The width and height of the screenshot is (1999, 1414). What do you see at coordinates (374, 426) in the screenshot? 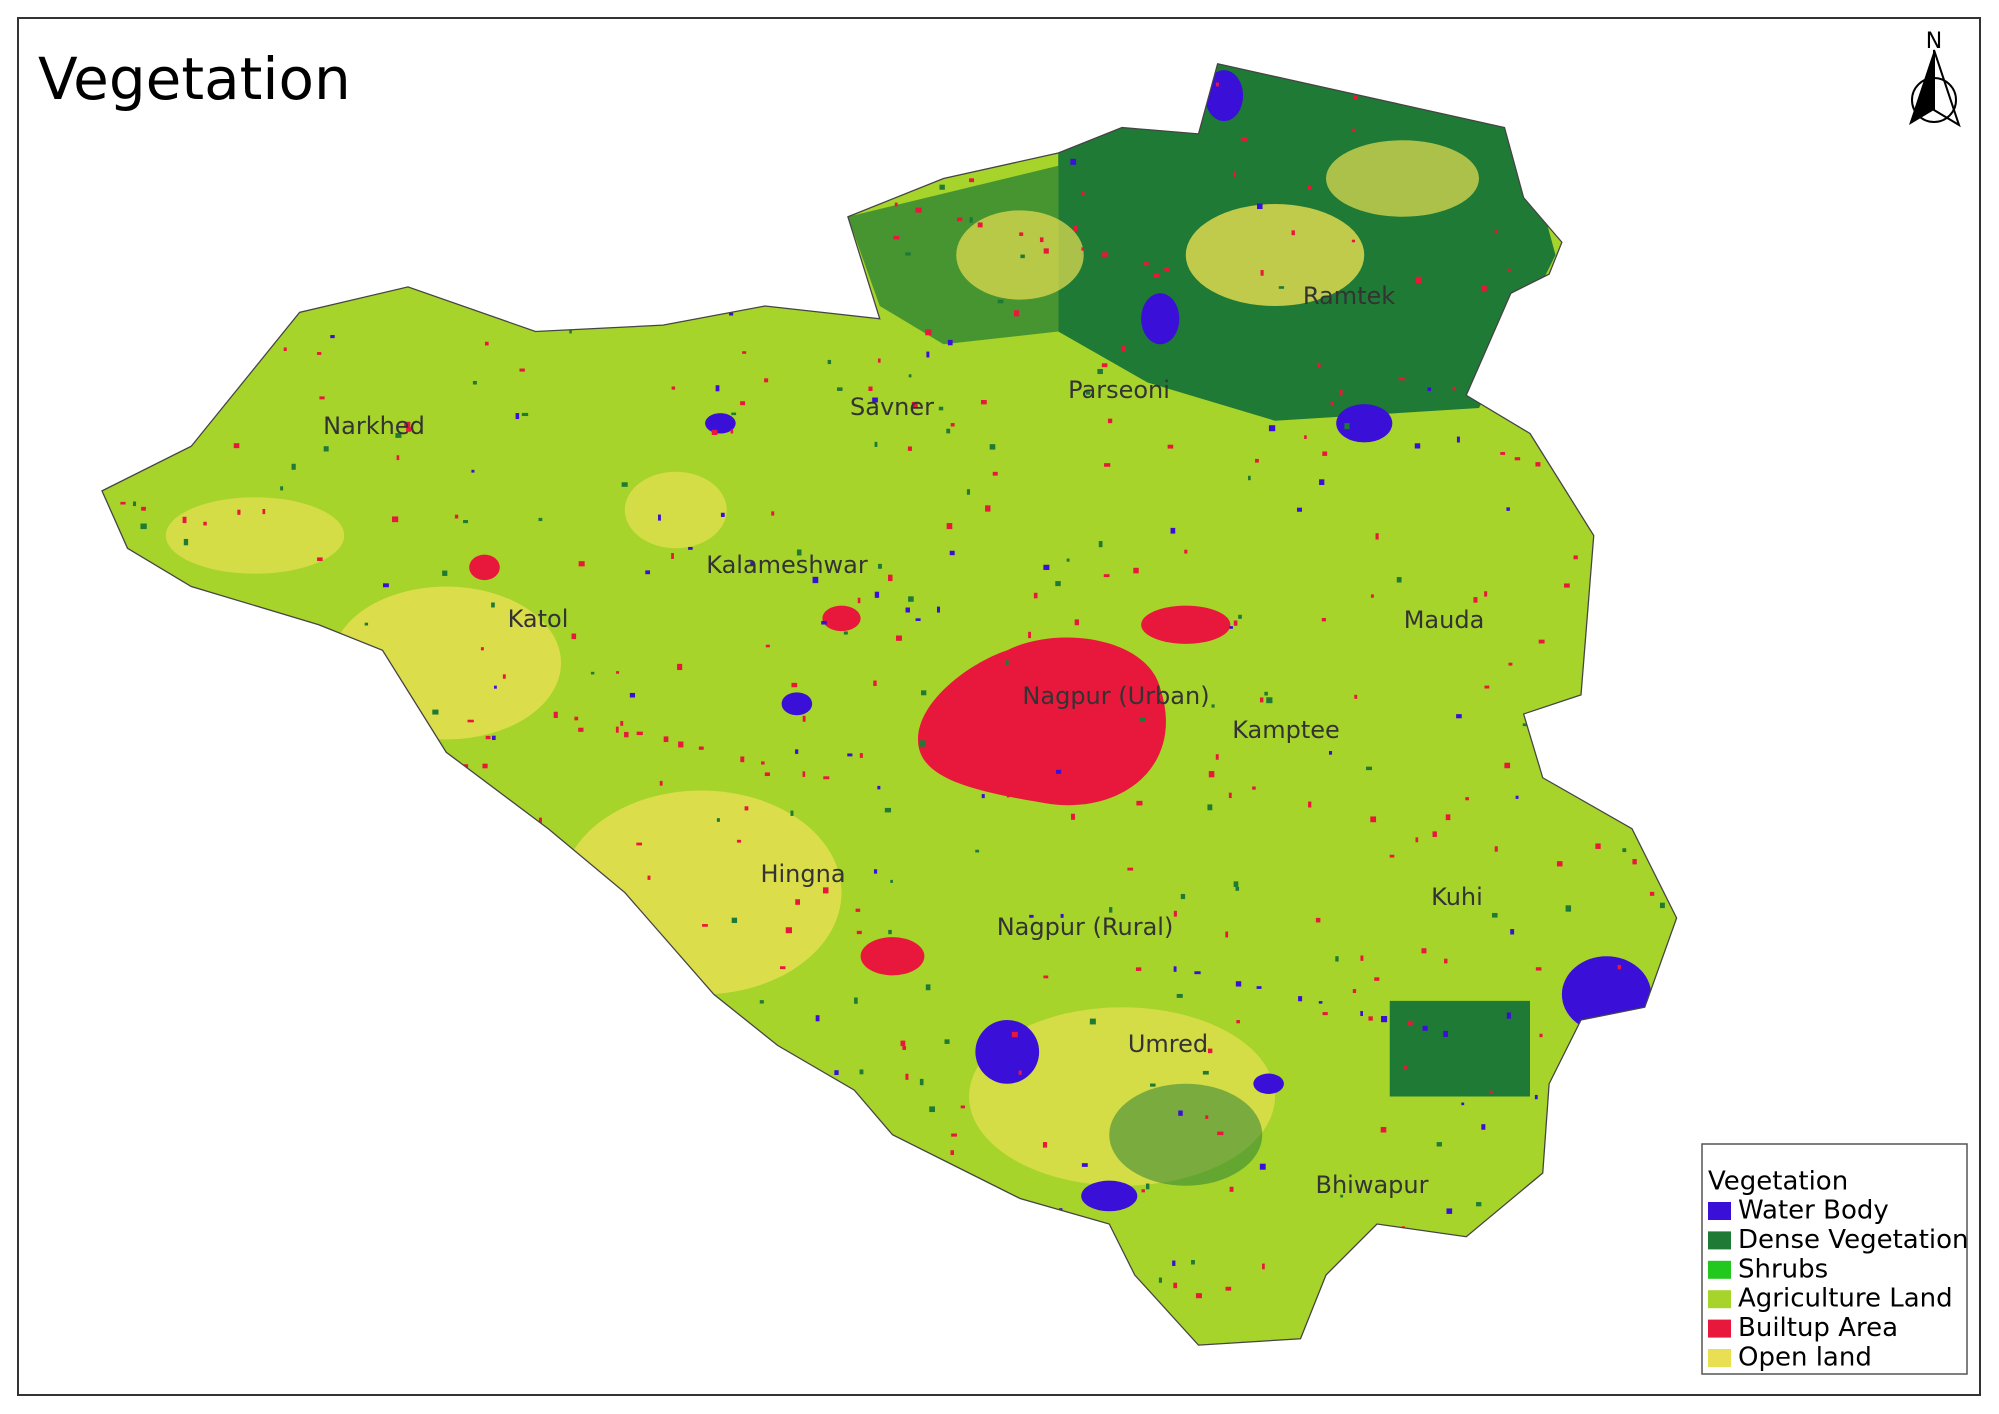
I see `place-label: Narkhed` at bounding box center [374, 426].